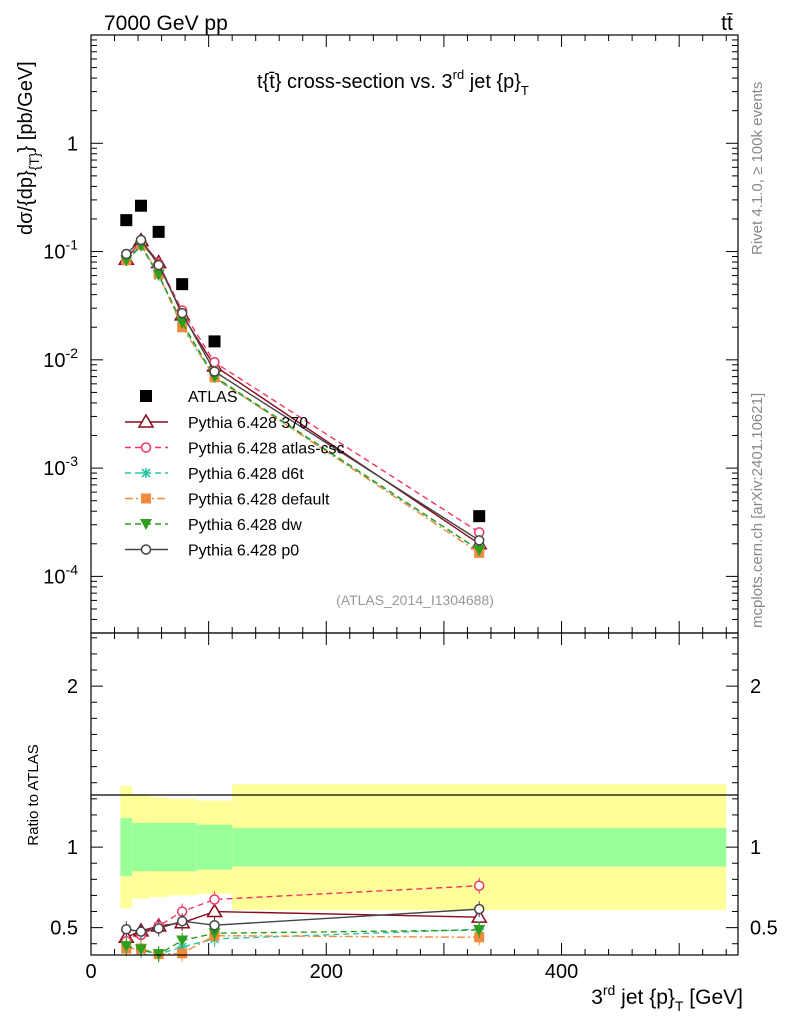  I want to click on ratio-y-tick-label-left: 0.5, so click(64, 929).